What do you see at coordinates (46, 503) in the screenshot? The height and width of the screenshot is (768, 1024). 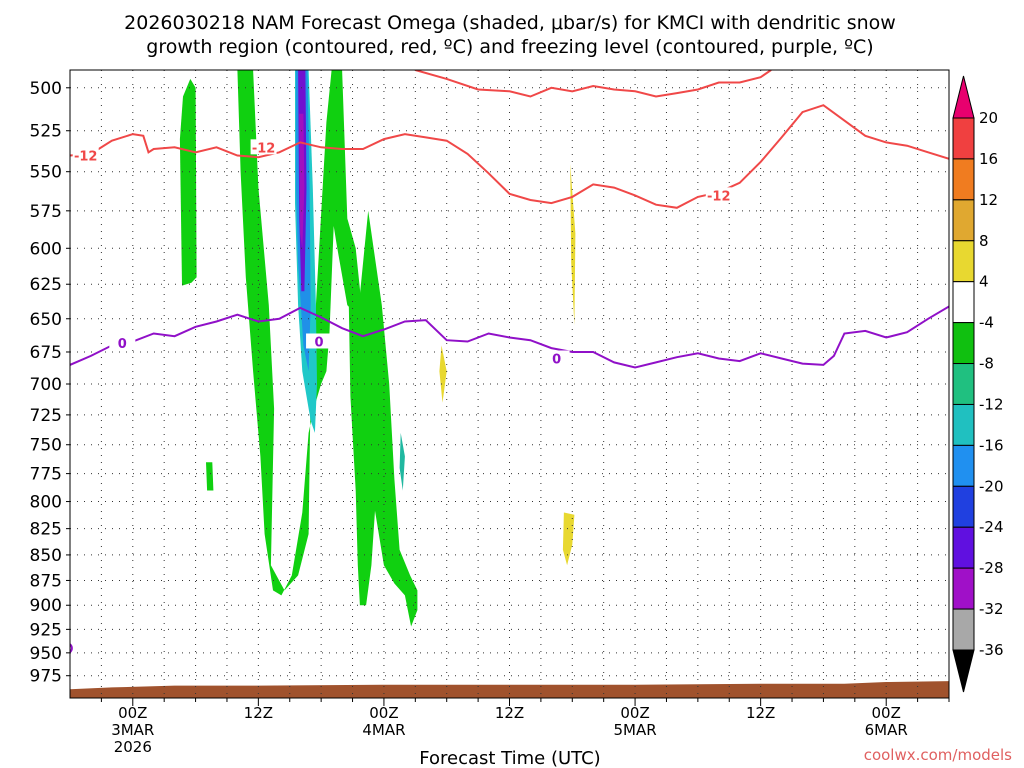 I see `y-tick-label: 800` at bounding box center [46, 503].